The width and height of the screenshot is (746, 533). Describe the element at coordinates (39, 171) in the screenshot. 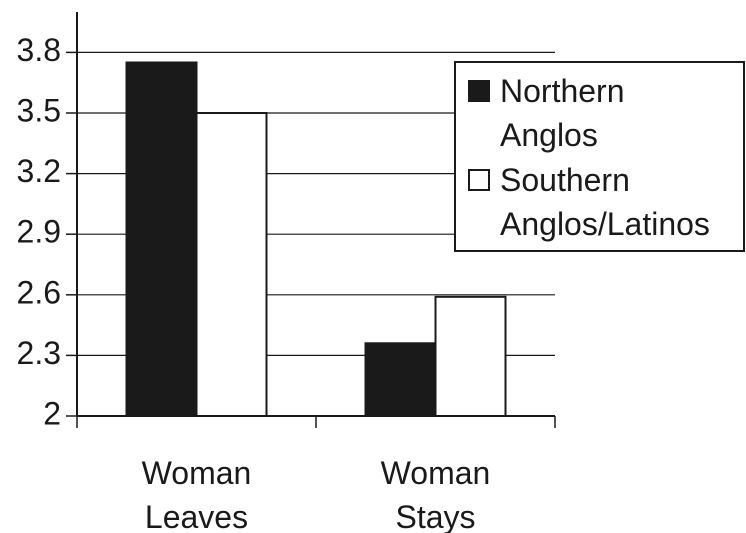

I see `y-tick-label: 3.2` at that location.